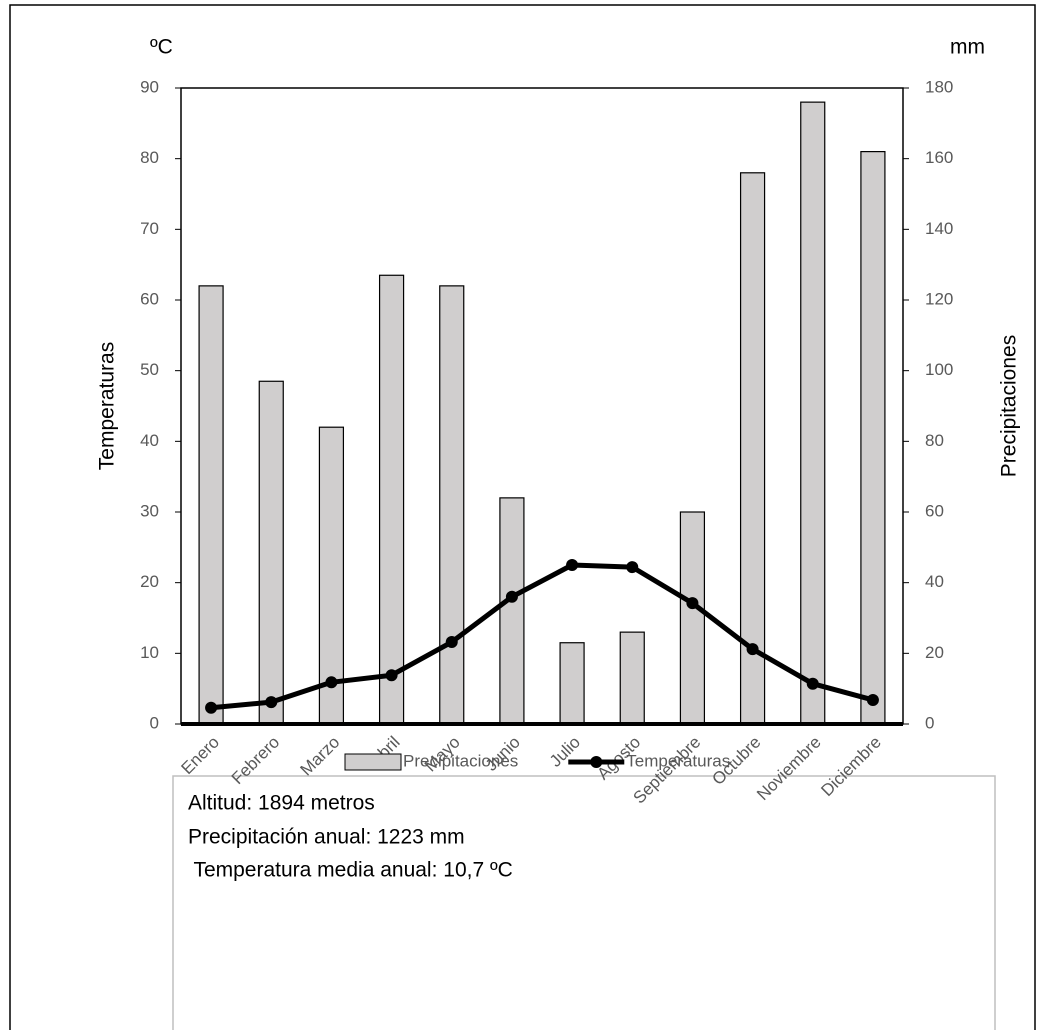 This screenshot has width=1041, height=1030. What do you see at coordinates (939, 157) in the screenshot?
I see `y2-tick-label: 160` at bounding box center [939, 157].